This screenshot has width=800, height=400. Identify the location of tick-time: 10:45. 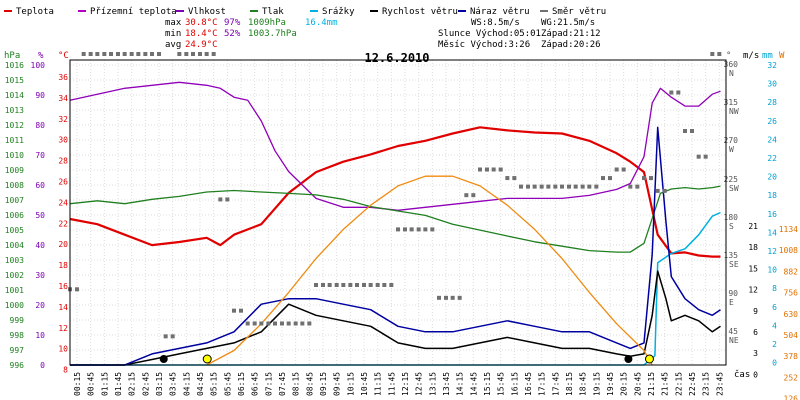
(364, 384).